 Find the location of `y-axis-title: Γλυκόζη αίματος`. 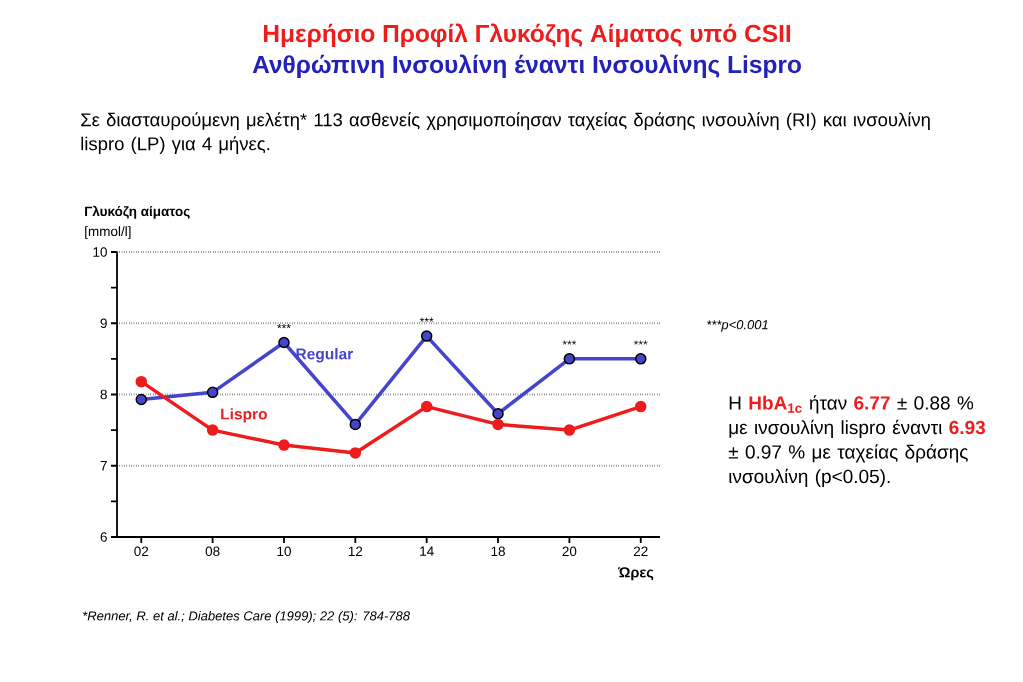

y-axis-title: Γλυκόζη αίματος is located at coordinates (137, 212).